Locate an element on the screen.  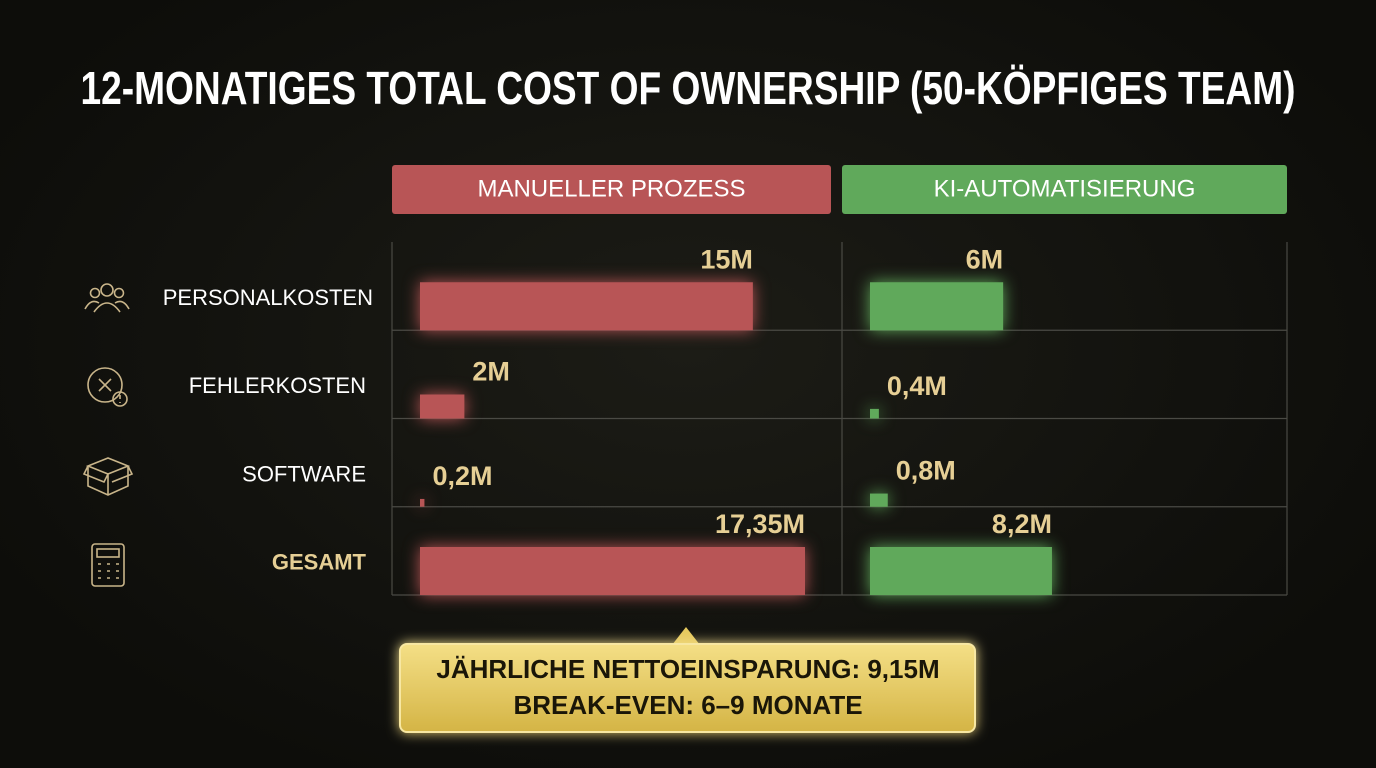
value-label: 8,2M is located at coordinates (1022, 524).